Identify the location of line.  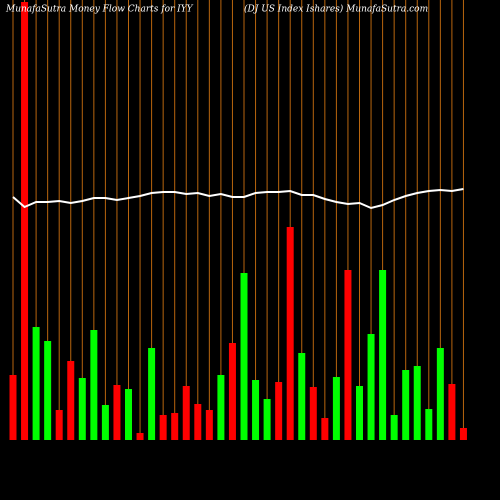
(238, 199).